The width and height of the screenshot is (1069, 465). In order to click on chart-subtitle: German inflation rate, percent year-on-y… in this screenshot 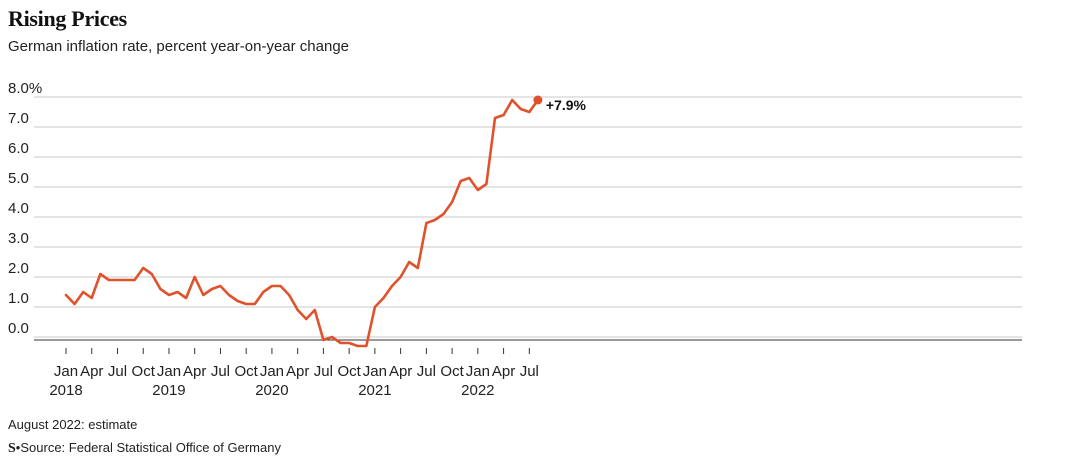, I will do `click(179, 46)`.